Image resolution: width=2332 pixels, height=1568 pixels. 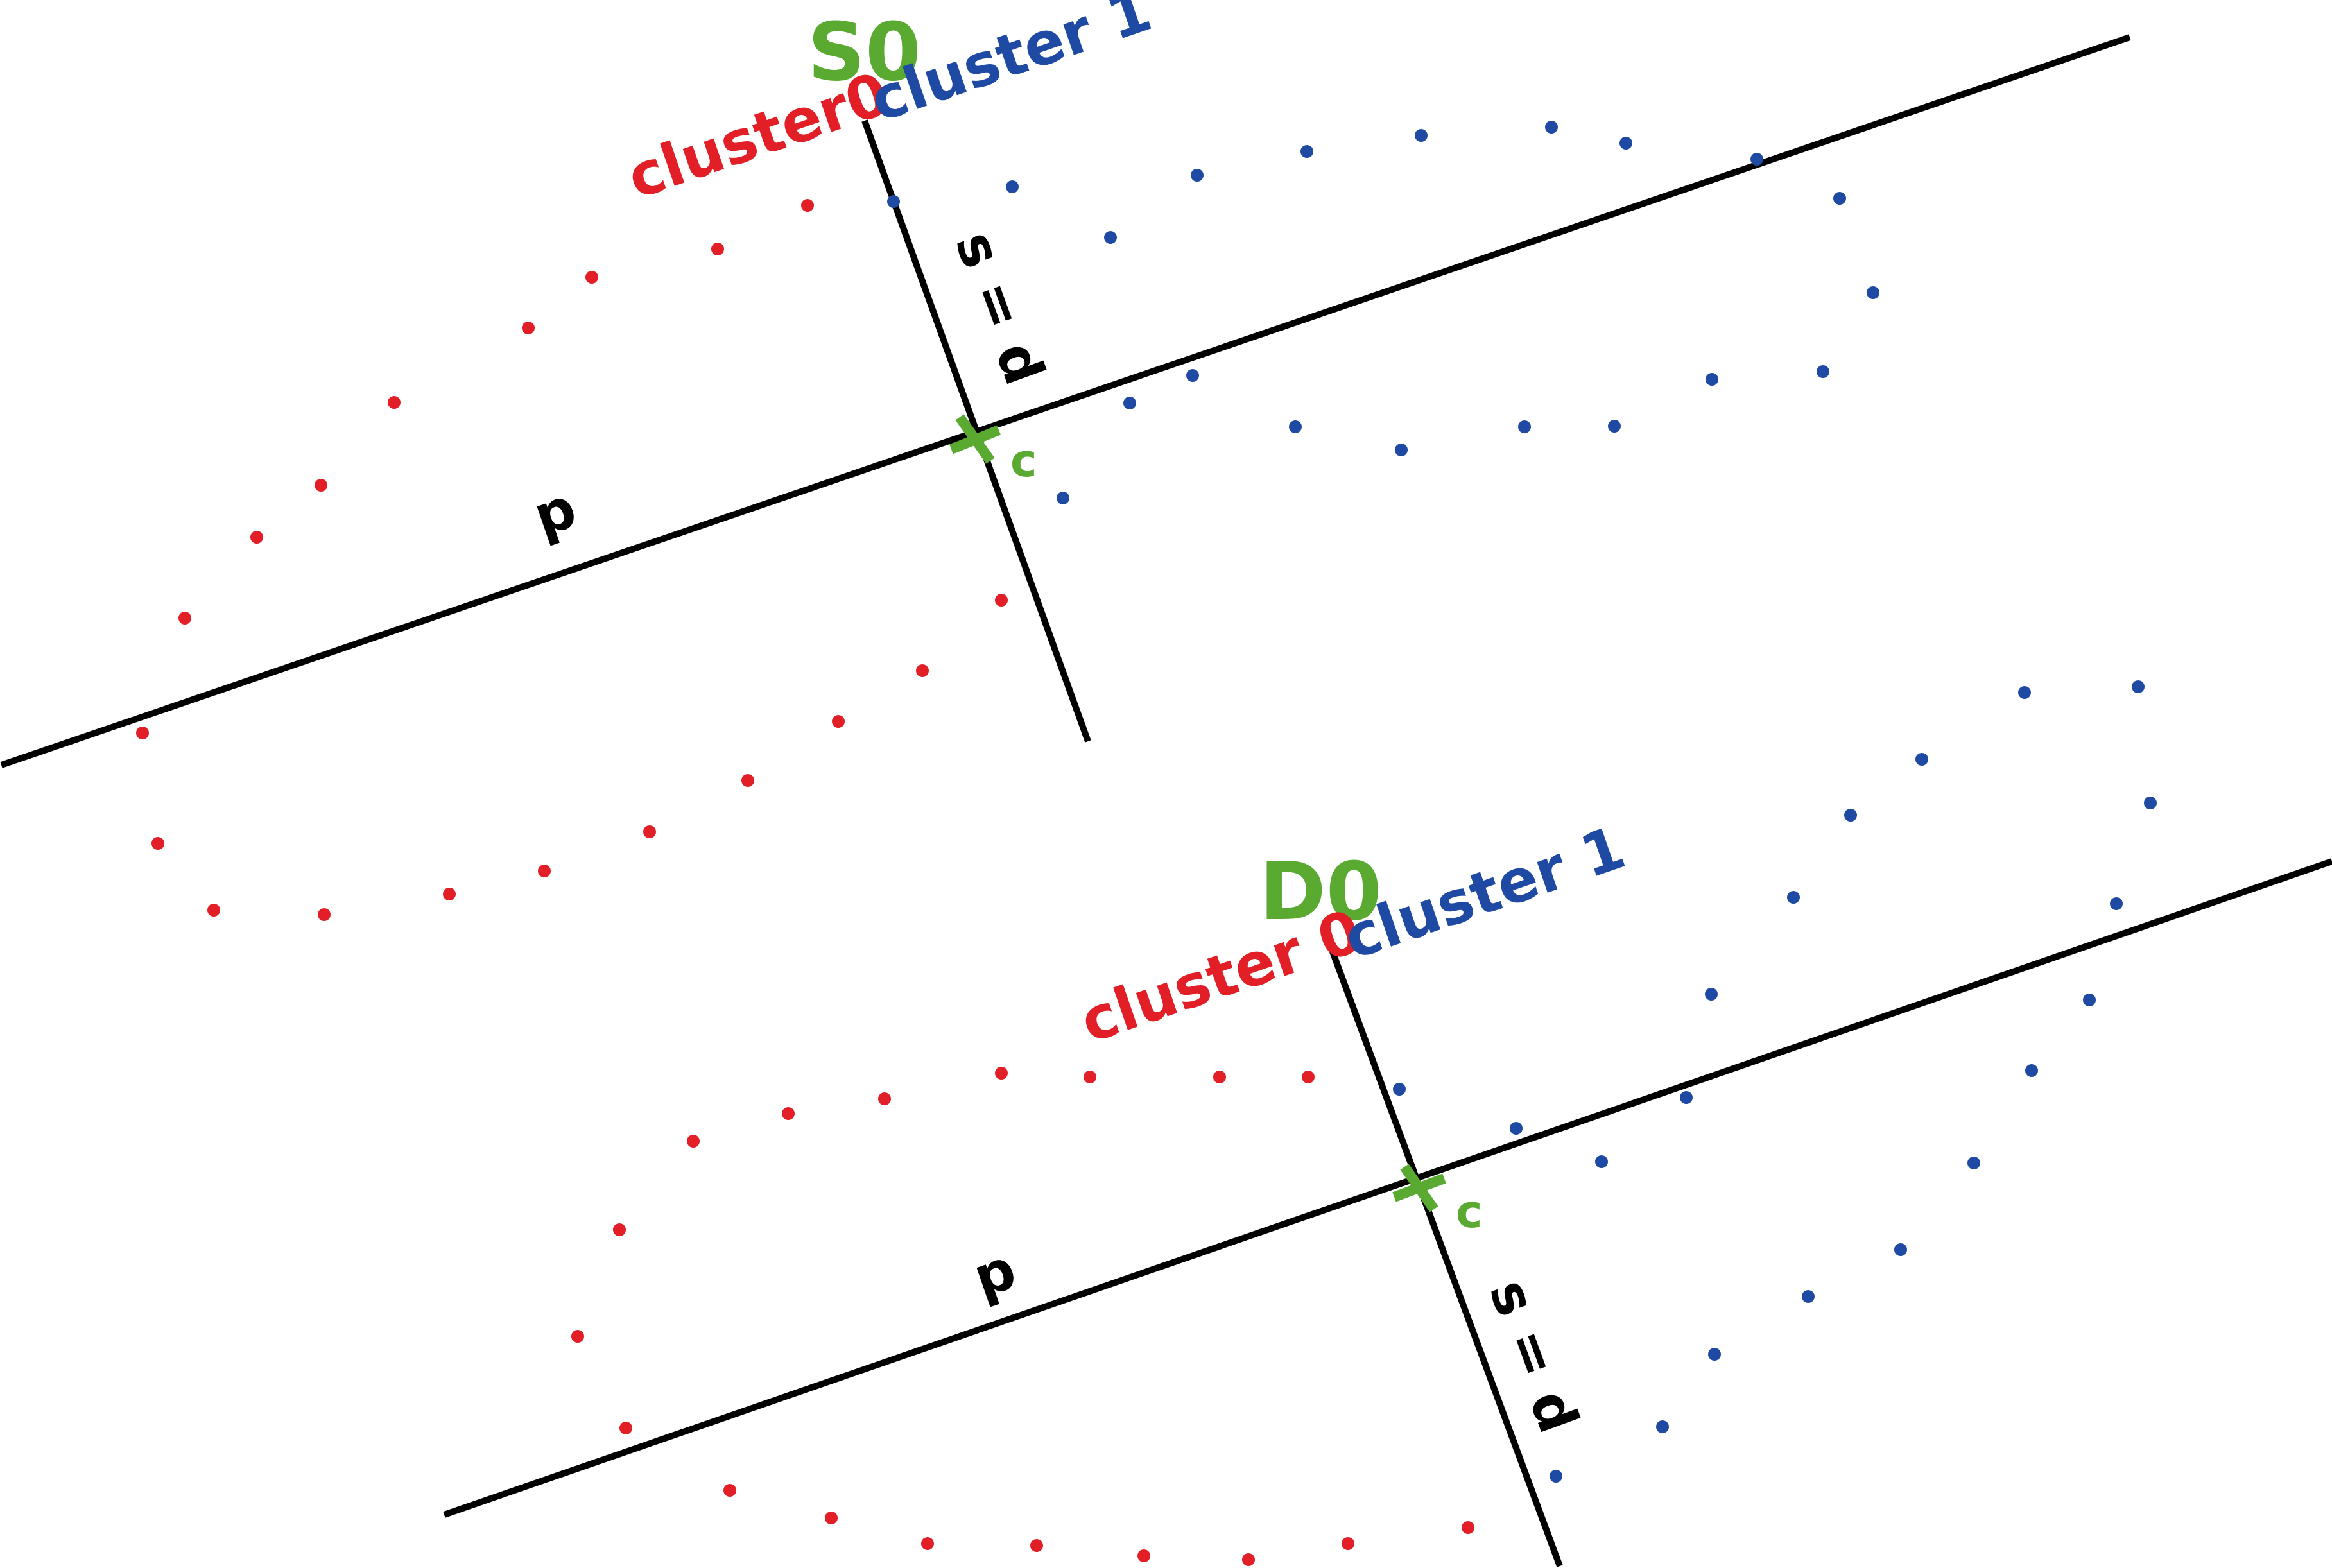 What do you see at coordinates (1484, 893) in the screenshot?
I see `cluster1-label: cluster 1` at bounding box center [1484, 893].